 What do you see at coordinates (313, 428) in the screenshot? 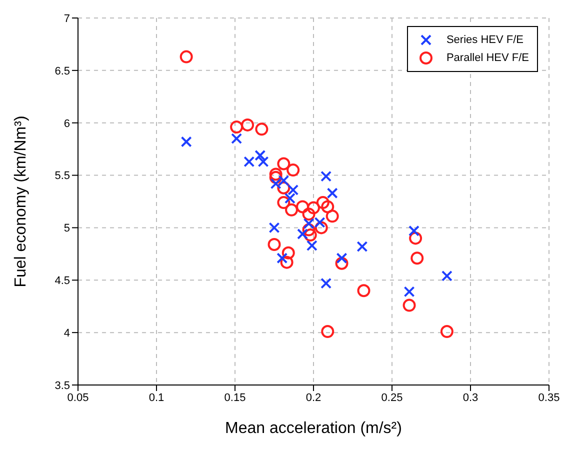
I see `x-axis-title: Mean acceleration (m/s²)` at bounding box center [313, 428].